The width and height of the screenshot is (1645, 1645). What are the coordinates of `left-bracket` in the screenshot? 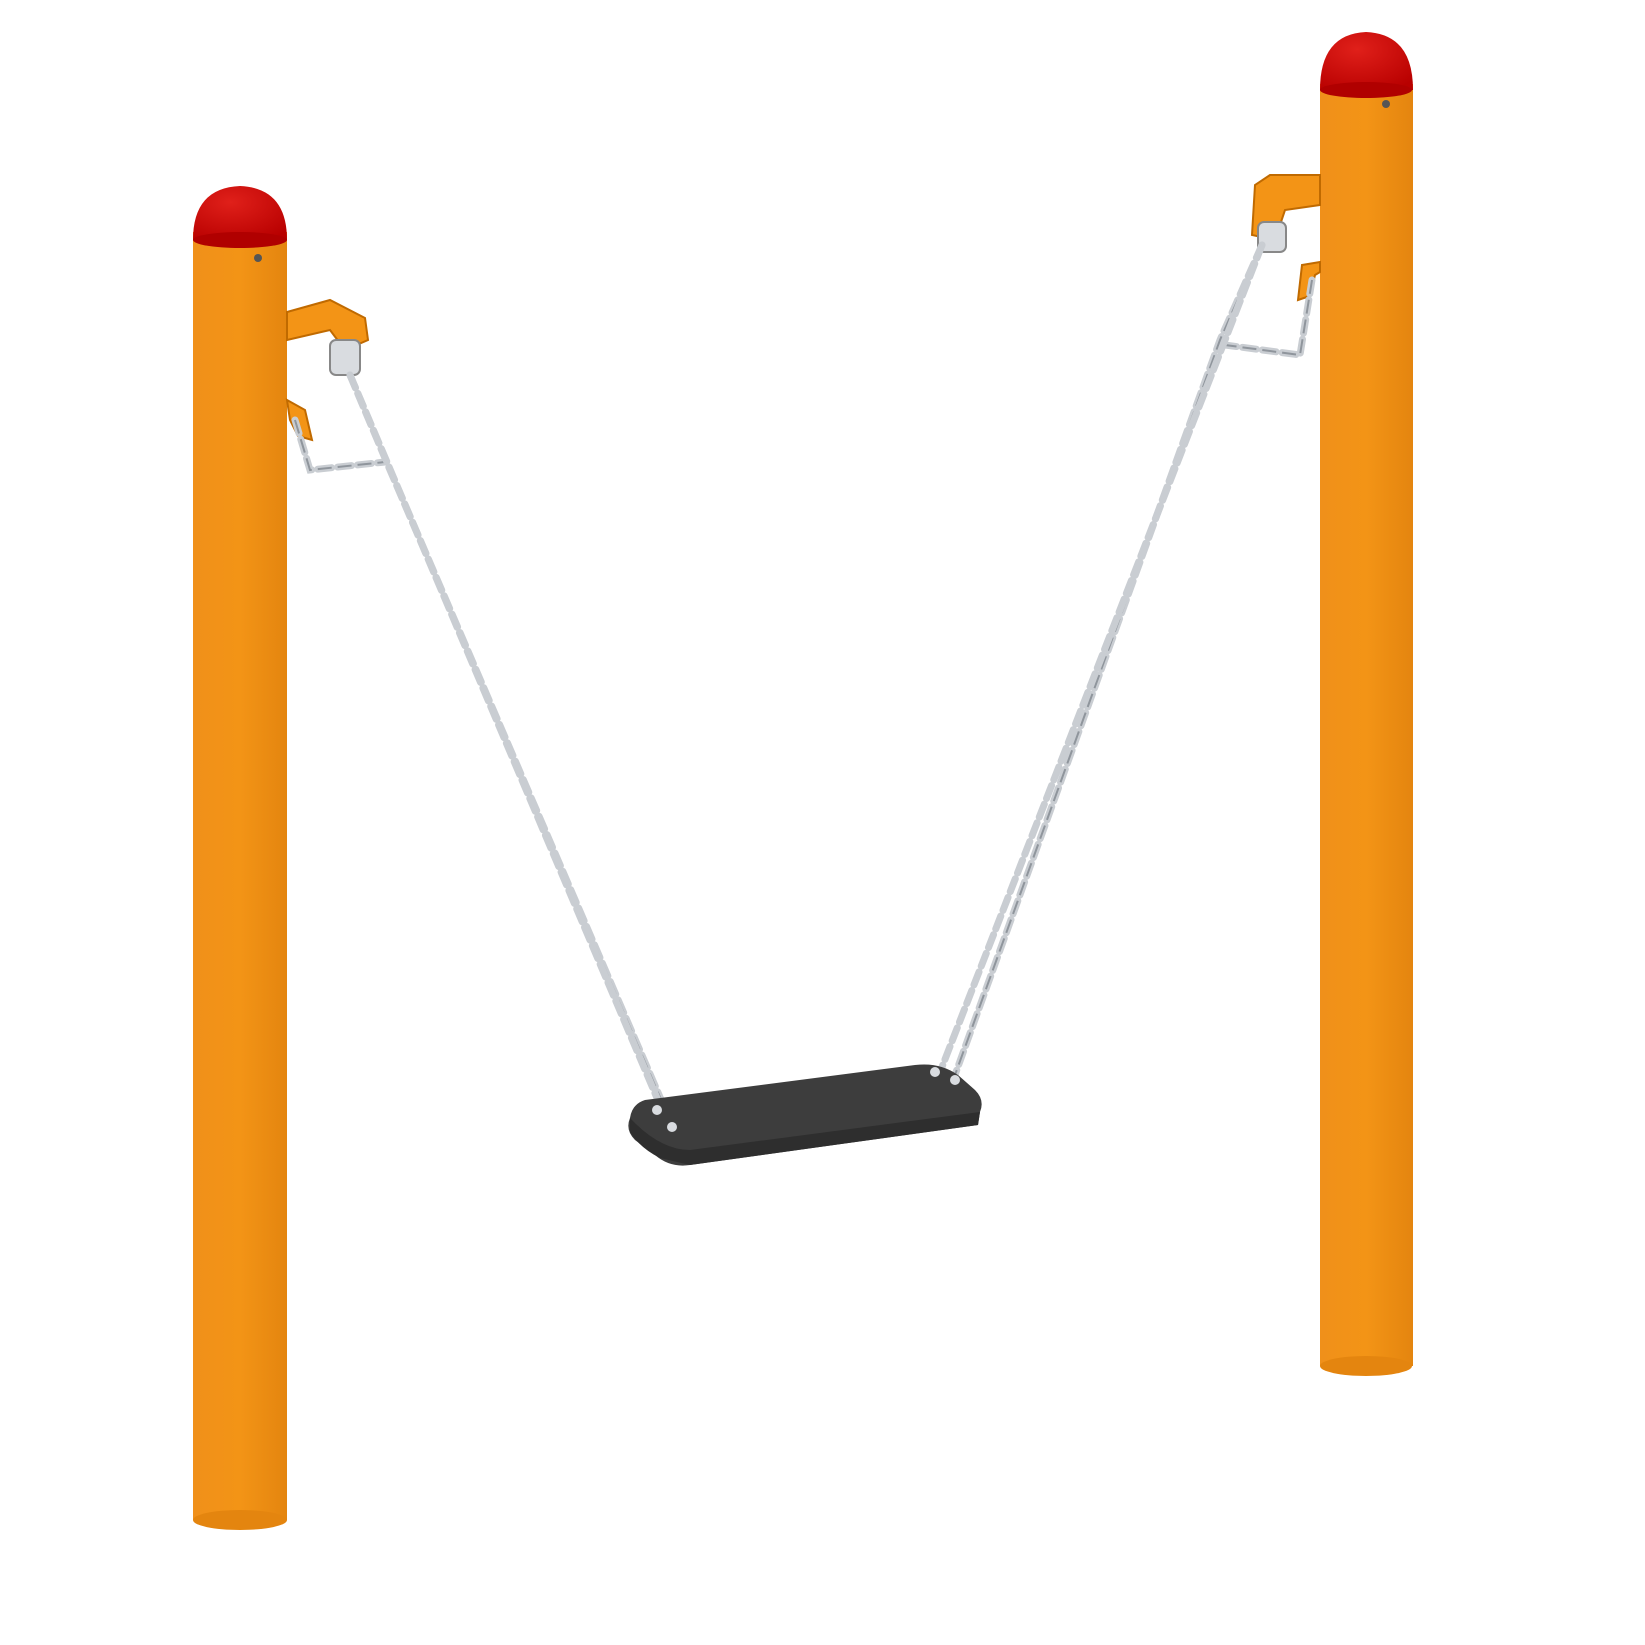 It's located at (327, 370).